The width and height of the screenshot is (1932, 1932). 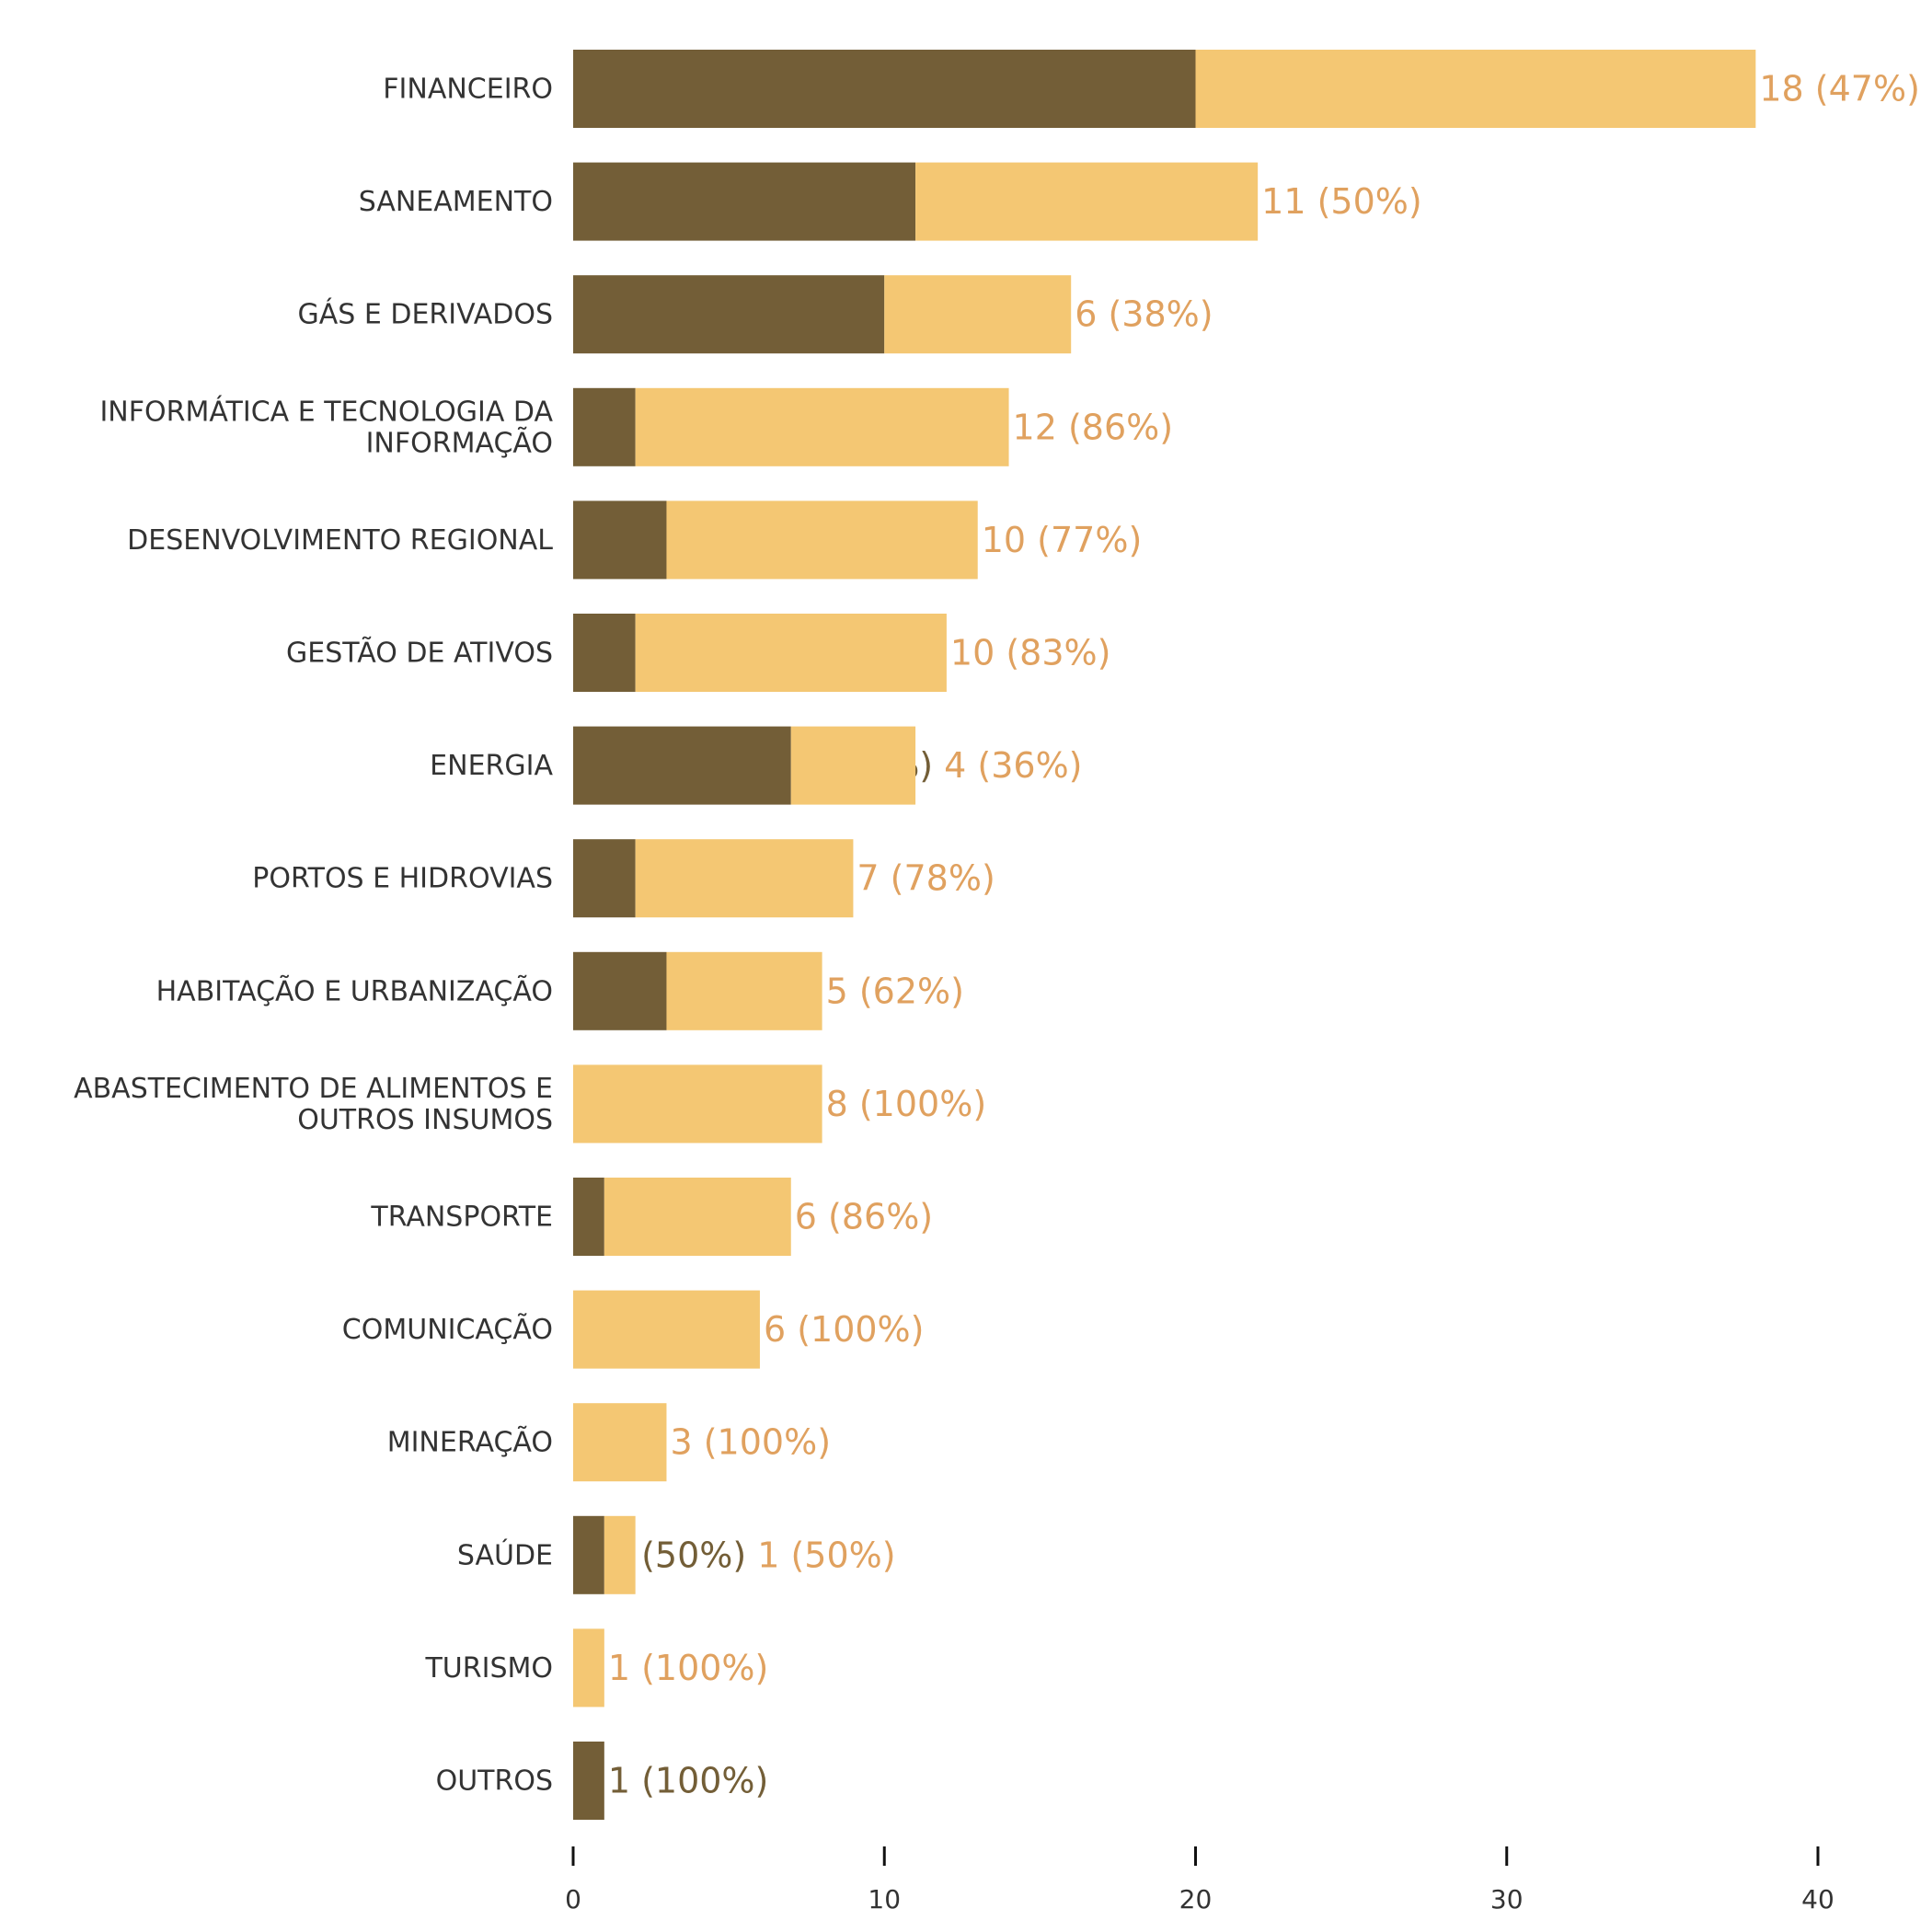 What do you see at coordinates (1341, 201) in the screenshot?
I see `data-label: 11 (50%)` at bounding box center [1341, 201].